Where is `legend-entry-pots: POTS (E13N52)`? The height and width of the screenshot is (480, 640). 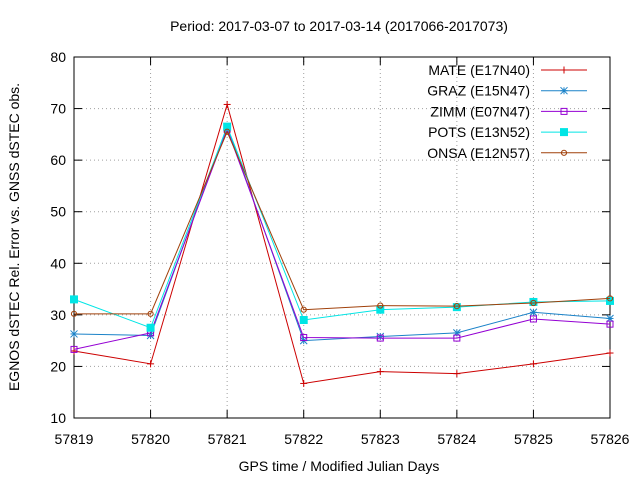 legend-entry-pots: POTS (E13N52) is located at coordinates (507, 132).